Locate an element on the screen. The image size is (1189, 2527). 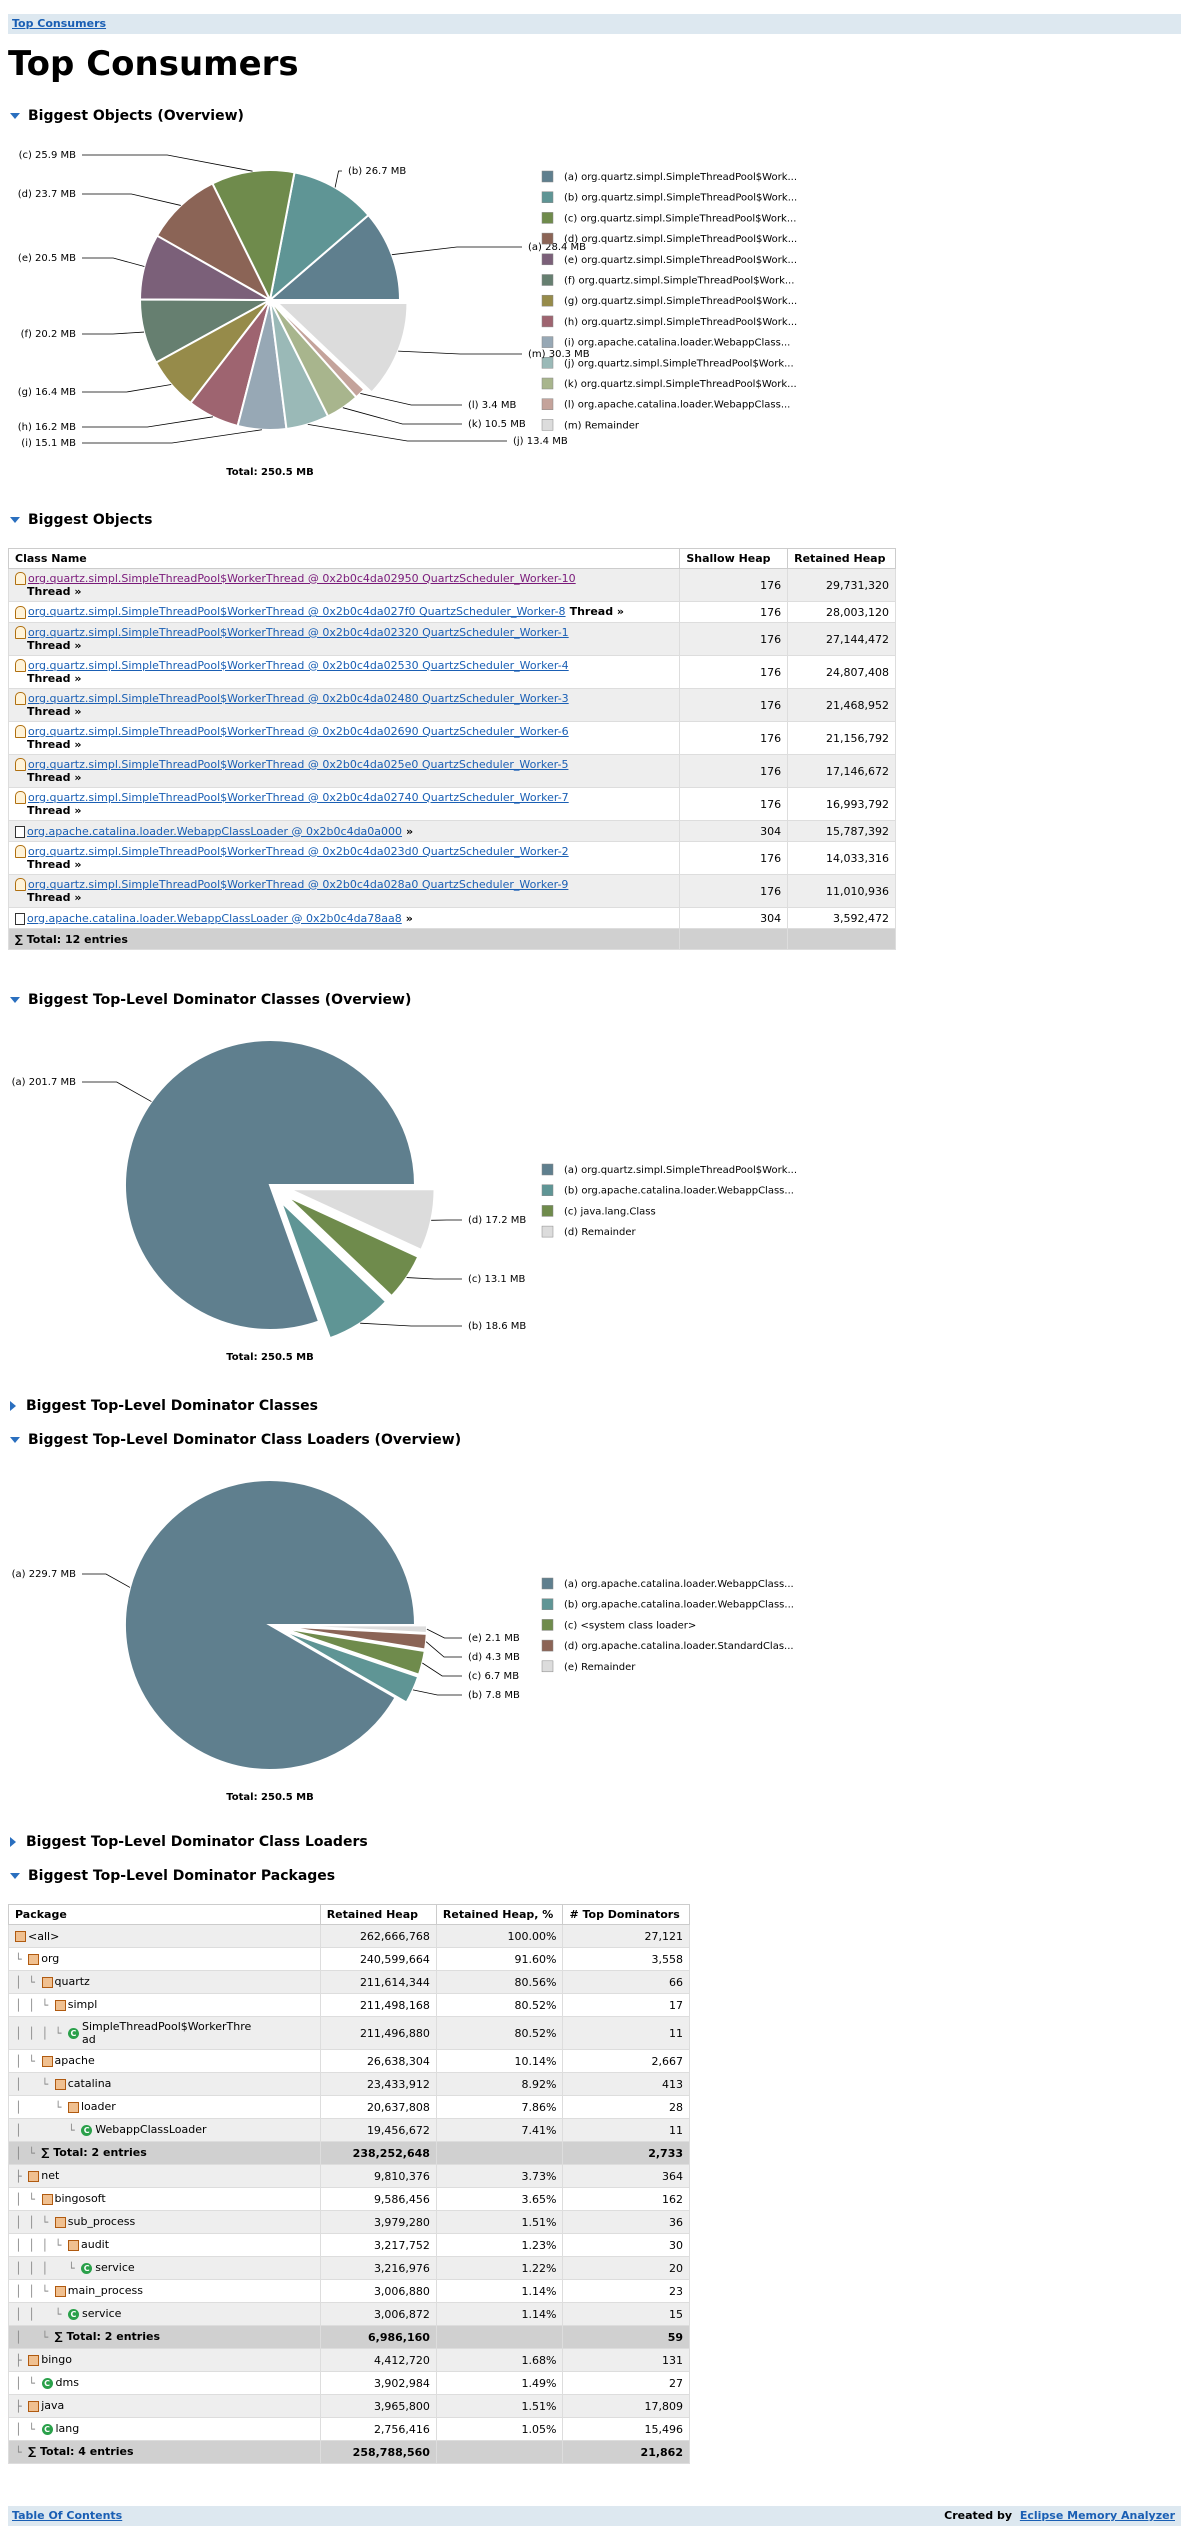
table-row: ├ java 3,965,800 1.51% 17,809 is located at coordinates (349, 2406).